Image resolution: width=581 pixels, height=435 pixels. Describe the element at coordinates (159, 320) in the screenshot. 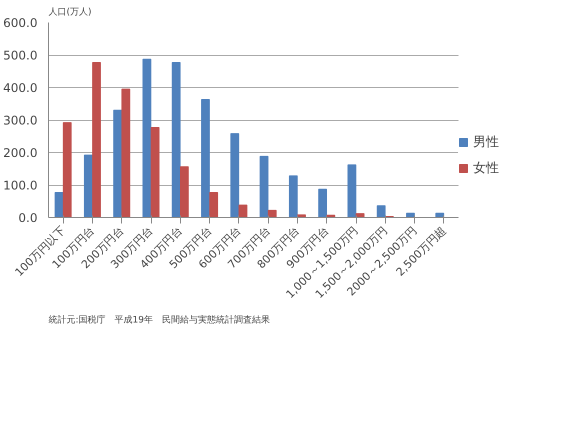

I see `text: 統計元:国税庁 平成19年 民間給与実態統計調査結果` at that location.